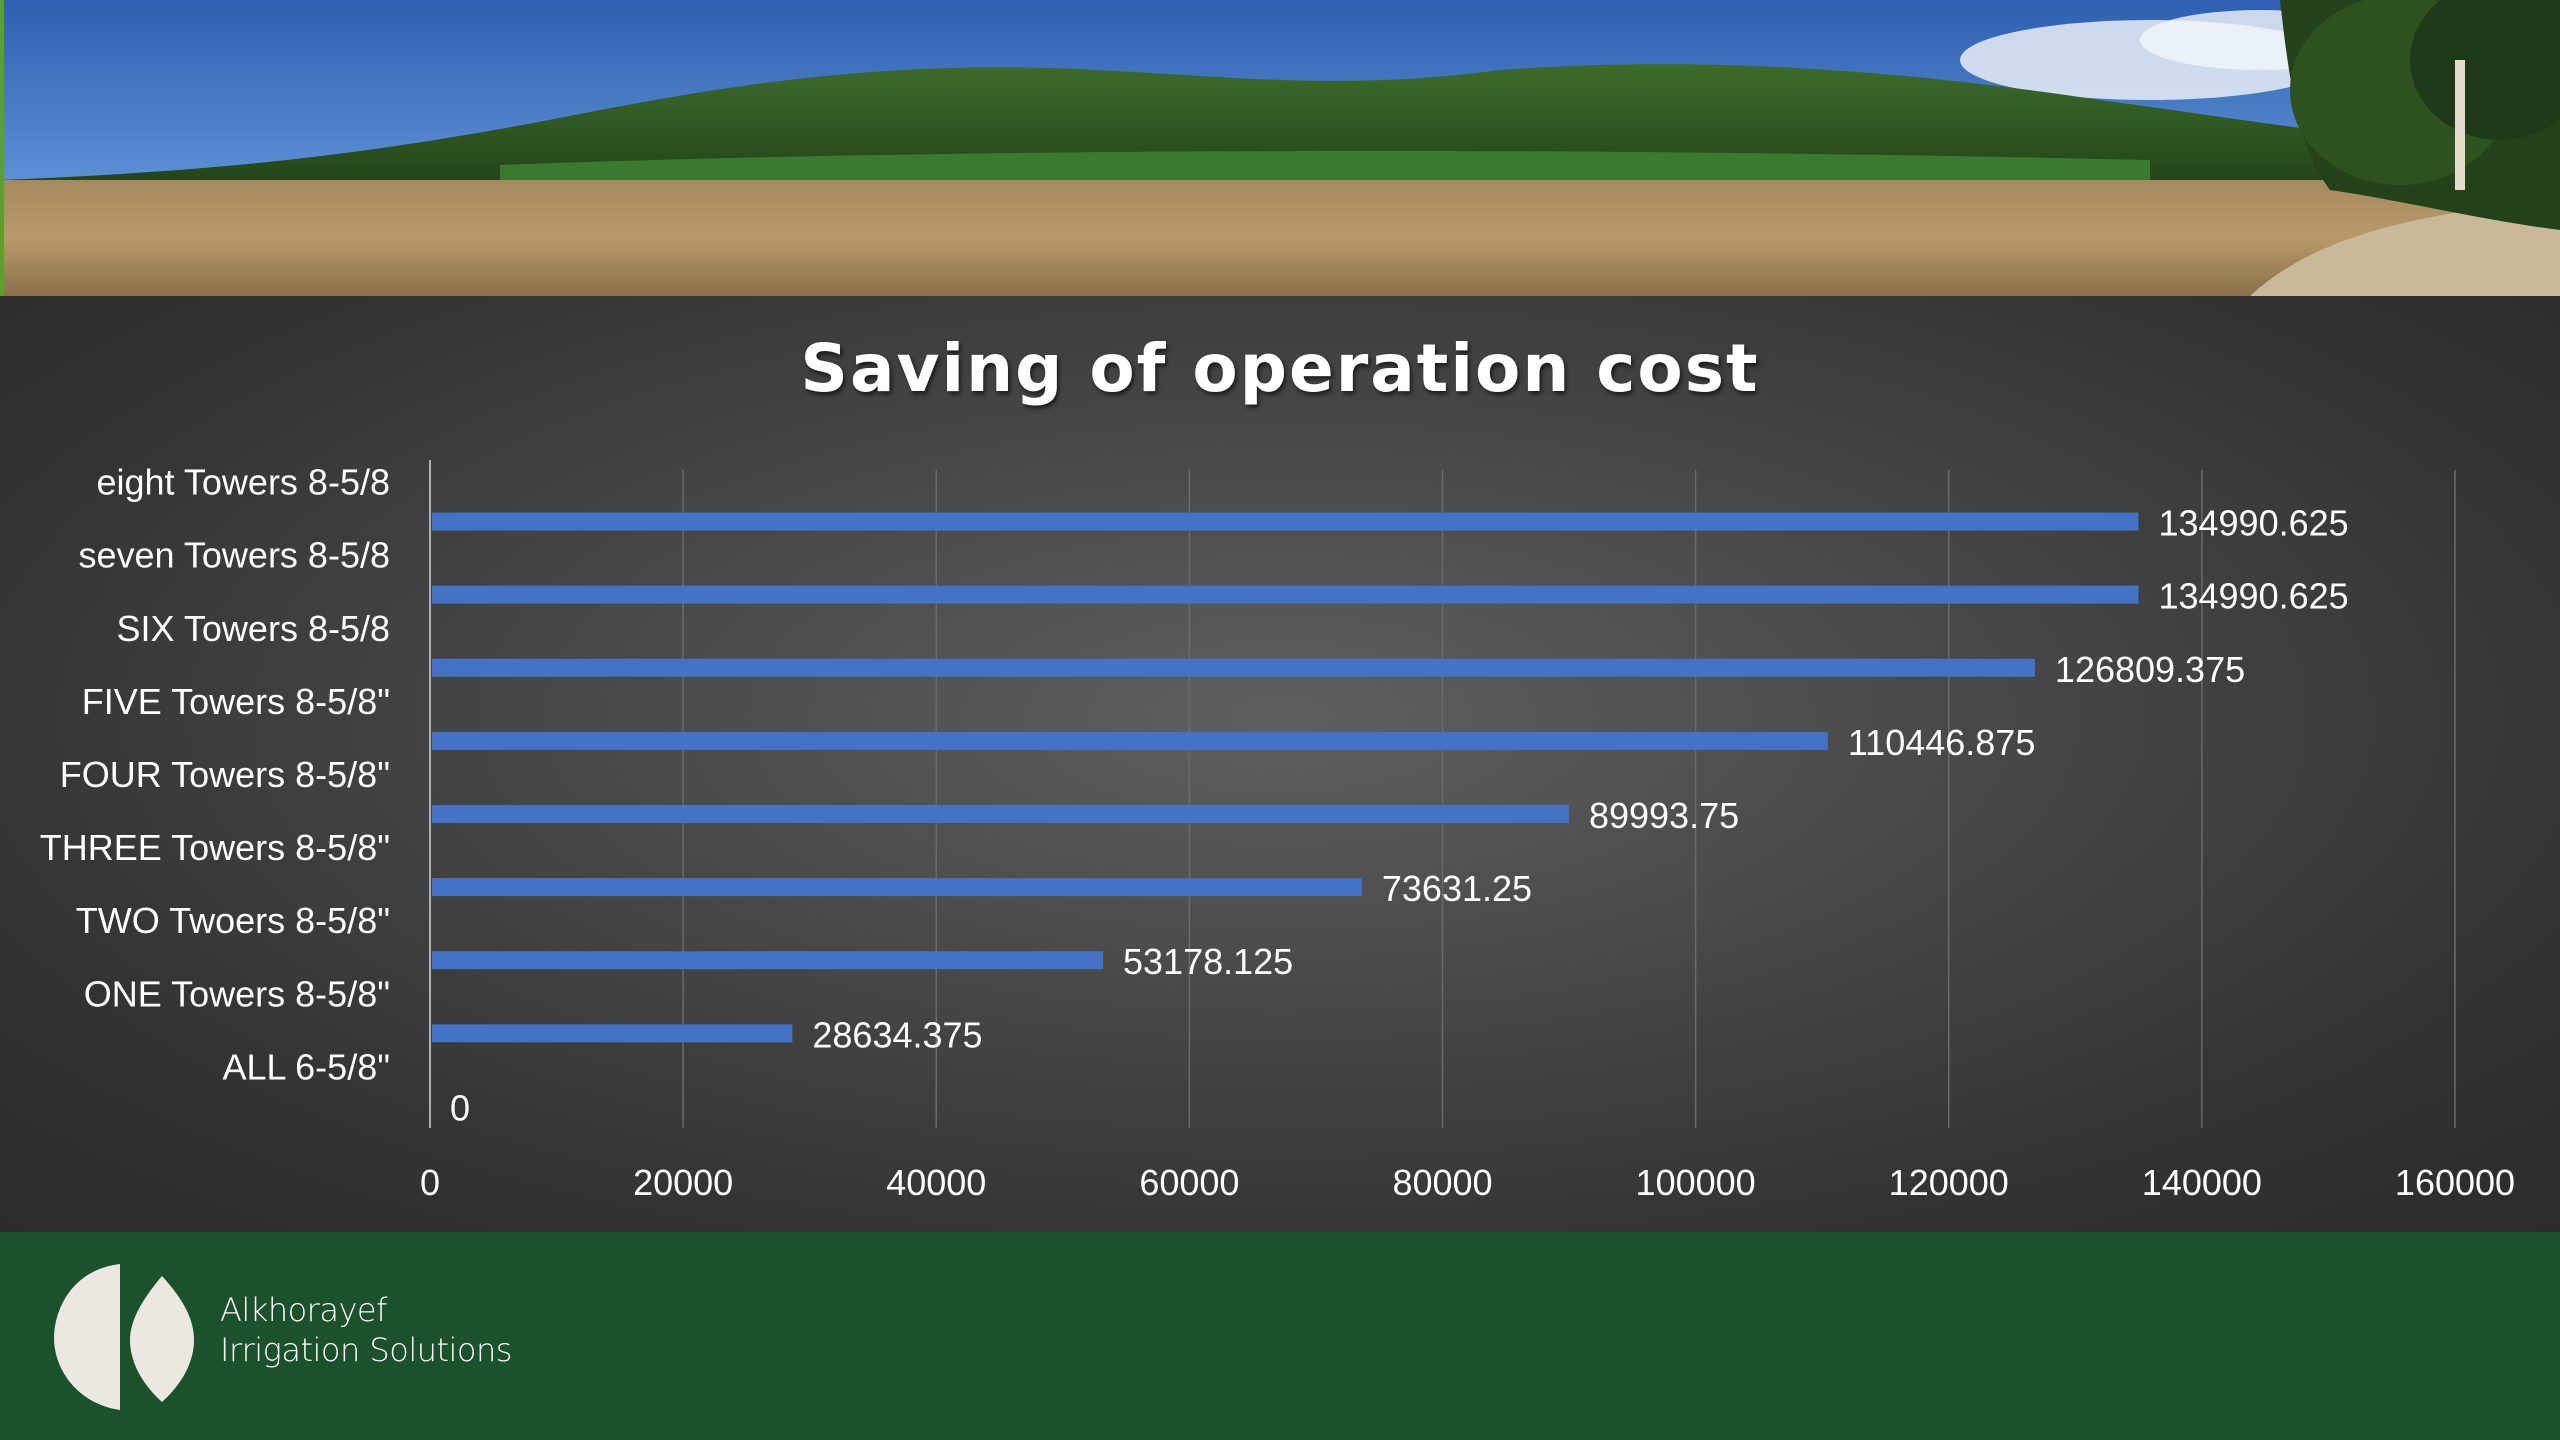  What do you see at coordinates (253, 628) in the screenshot?
I see `y-category-label: SIX Towers 8-5/8` at bounding box center [253, 628].